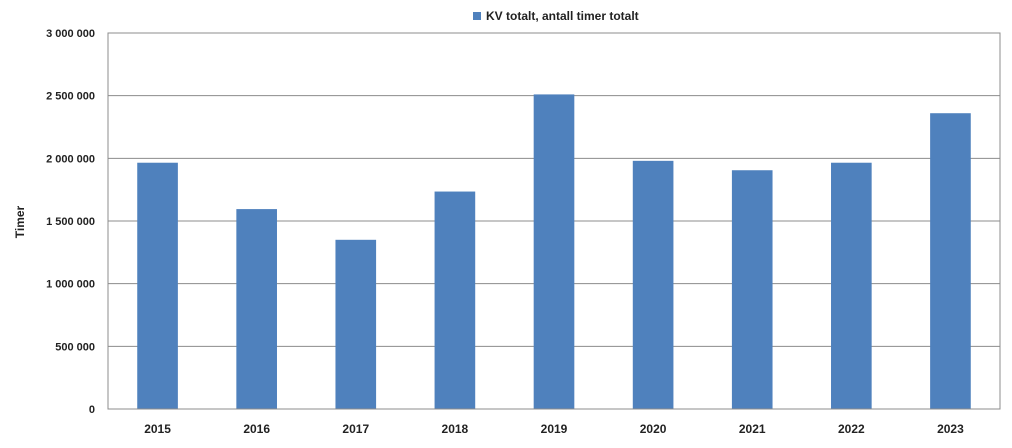 Image resolution: width=1012 pixels, height=448 pixels. I want to click on y-tick-label: 1 500 000, so click(70, 222).